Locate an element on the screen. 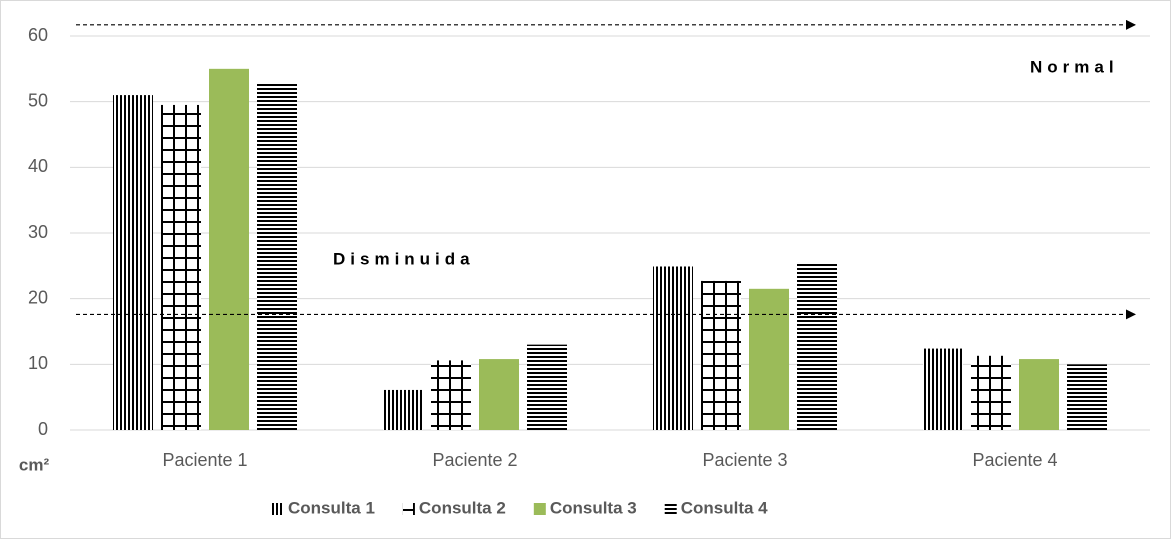 The height and width of the screenshot is (539, 1171). x-tick-label: Paciente 4 is located at coordinates (1014, 460).